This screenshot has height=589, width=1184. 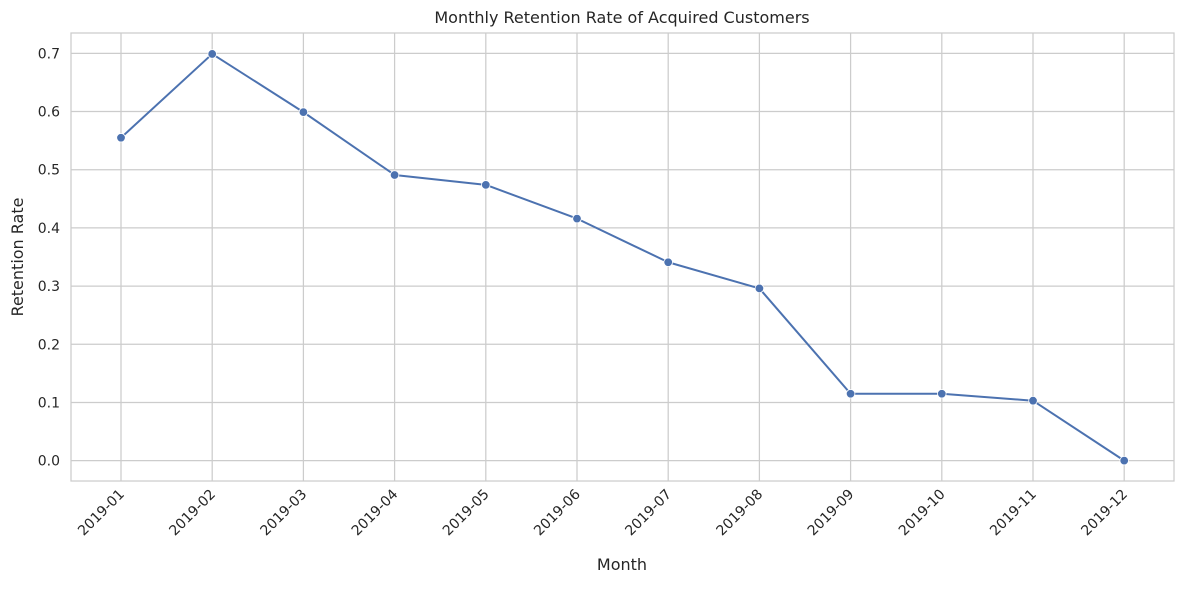 What do you see at coordinates (1104, 513) in the screenshot?
I see `x-tick-label: 2019-12` at bounding box center [1104, 513].